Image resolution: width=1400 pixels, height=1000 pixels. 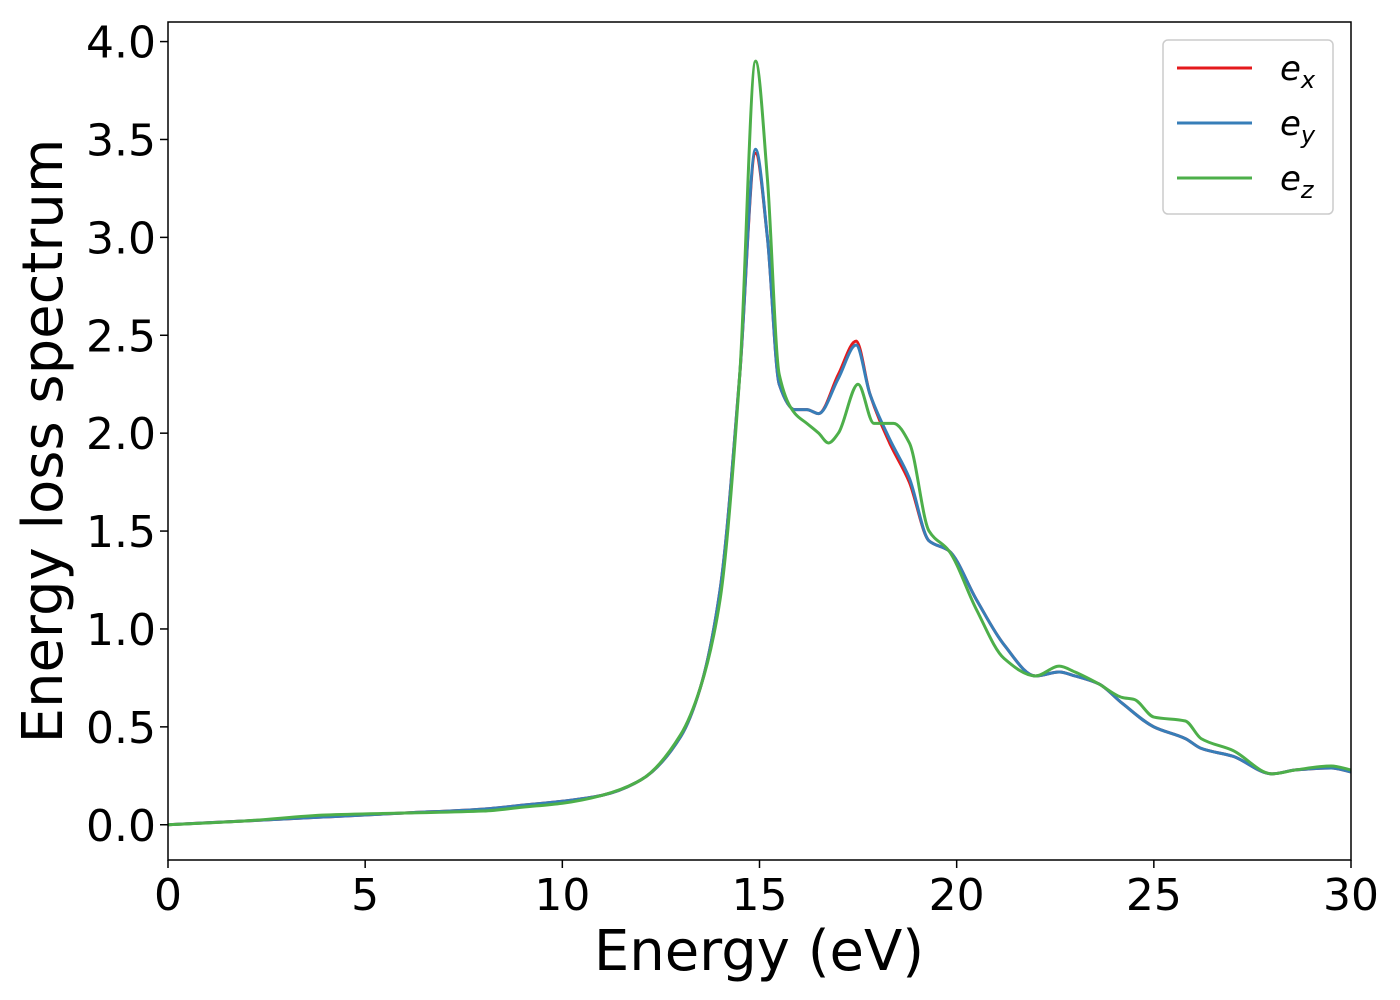 What do you see at coordinates (121, 238) in the screenshot?
I see `y-tick-label: 3.0` at bounding box center [121, 238].